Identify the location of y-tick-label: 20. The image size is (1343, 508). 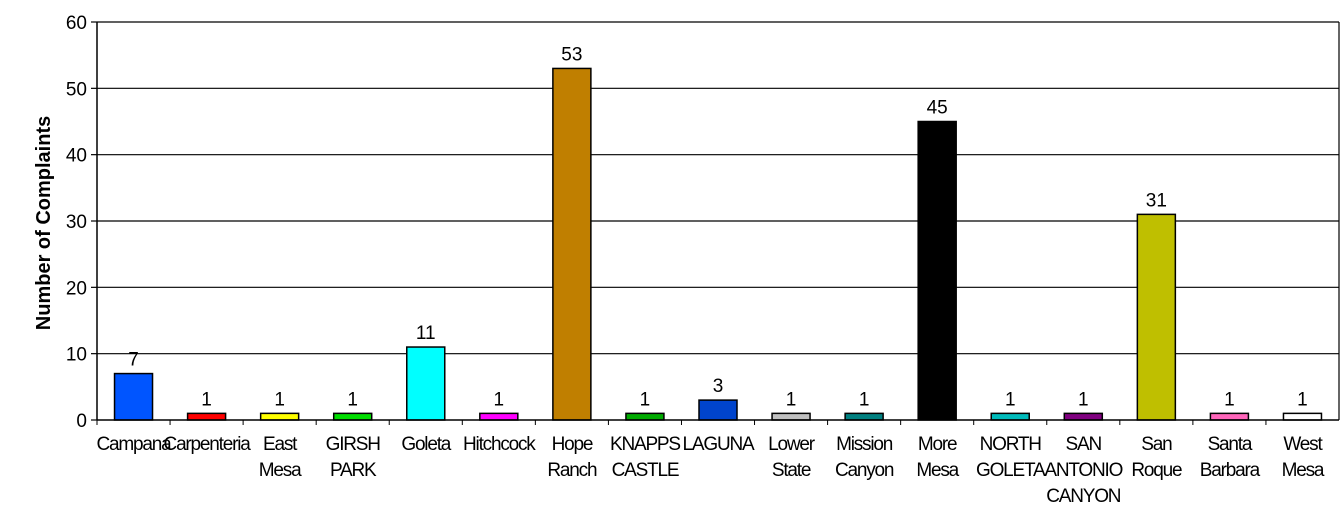
(76, 288).